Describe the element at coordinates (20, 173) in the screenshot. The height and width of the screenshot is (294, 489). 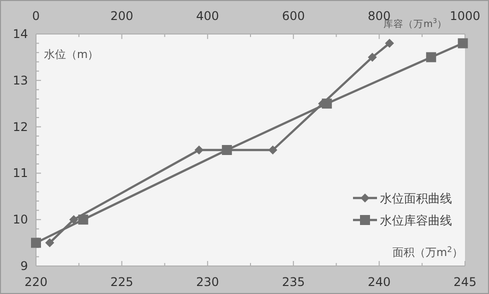
I see `y-tick-label: 11` at that location.